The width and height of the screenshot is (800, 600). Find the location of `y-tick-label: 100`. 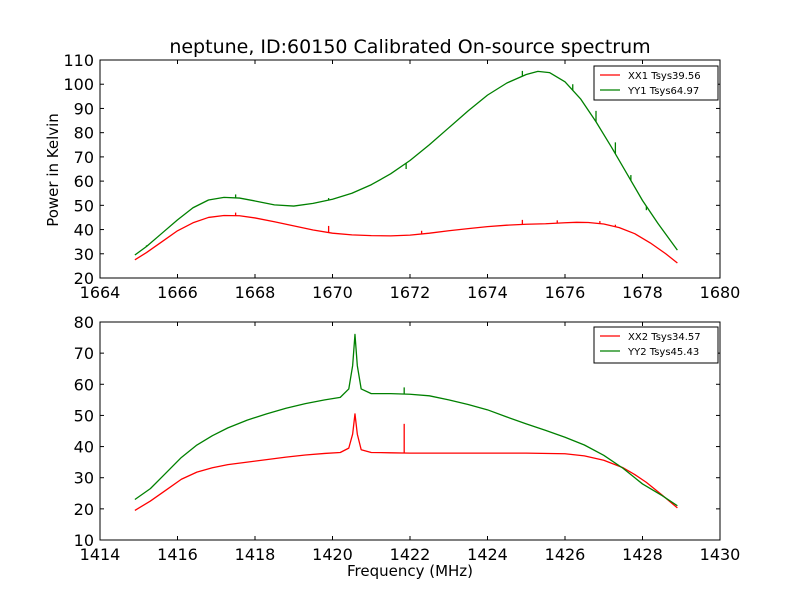

y-tick-label: 100 is located at coordinates (78, 84).